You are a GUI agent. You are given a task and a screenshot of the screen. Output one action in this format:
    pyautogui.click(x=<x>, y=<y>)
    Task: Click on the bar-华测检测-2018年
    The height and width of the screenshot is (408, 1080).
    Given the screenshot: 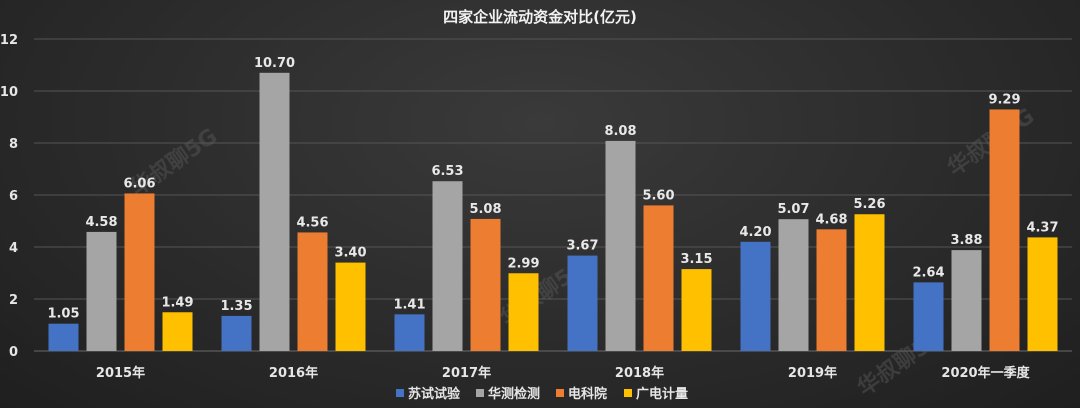 What is the action you would take?
    pyautogui.click(x=620, y=245)
    